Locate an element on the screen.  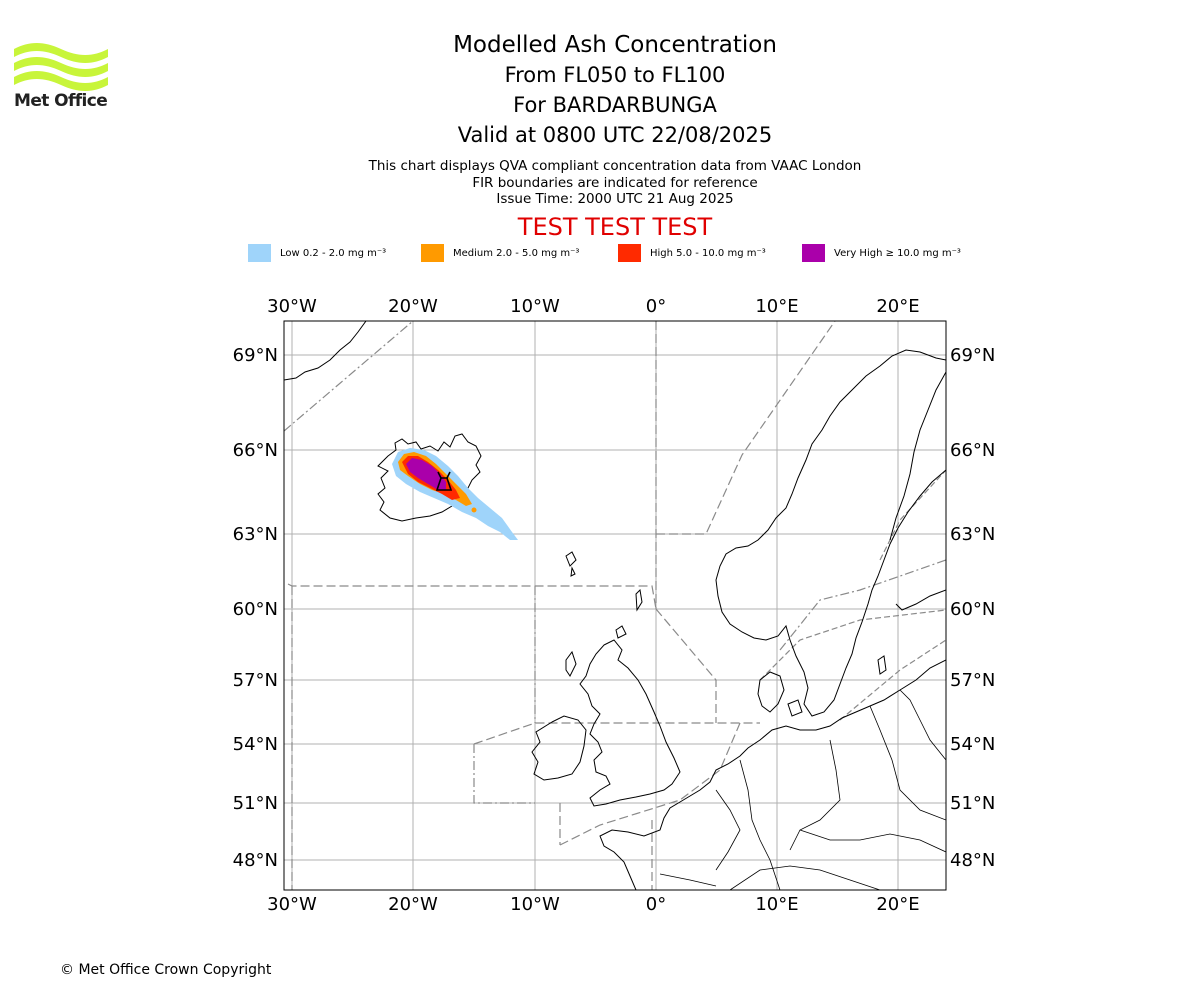
lon-labels-bottom: 30°W 20°W 10°W 0° 10°E 20°E is located at coordinates (593, 904).